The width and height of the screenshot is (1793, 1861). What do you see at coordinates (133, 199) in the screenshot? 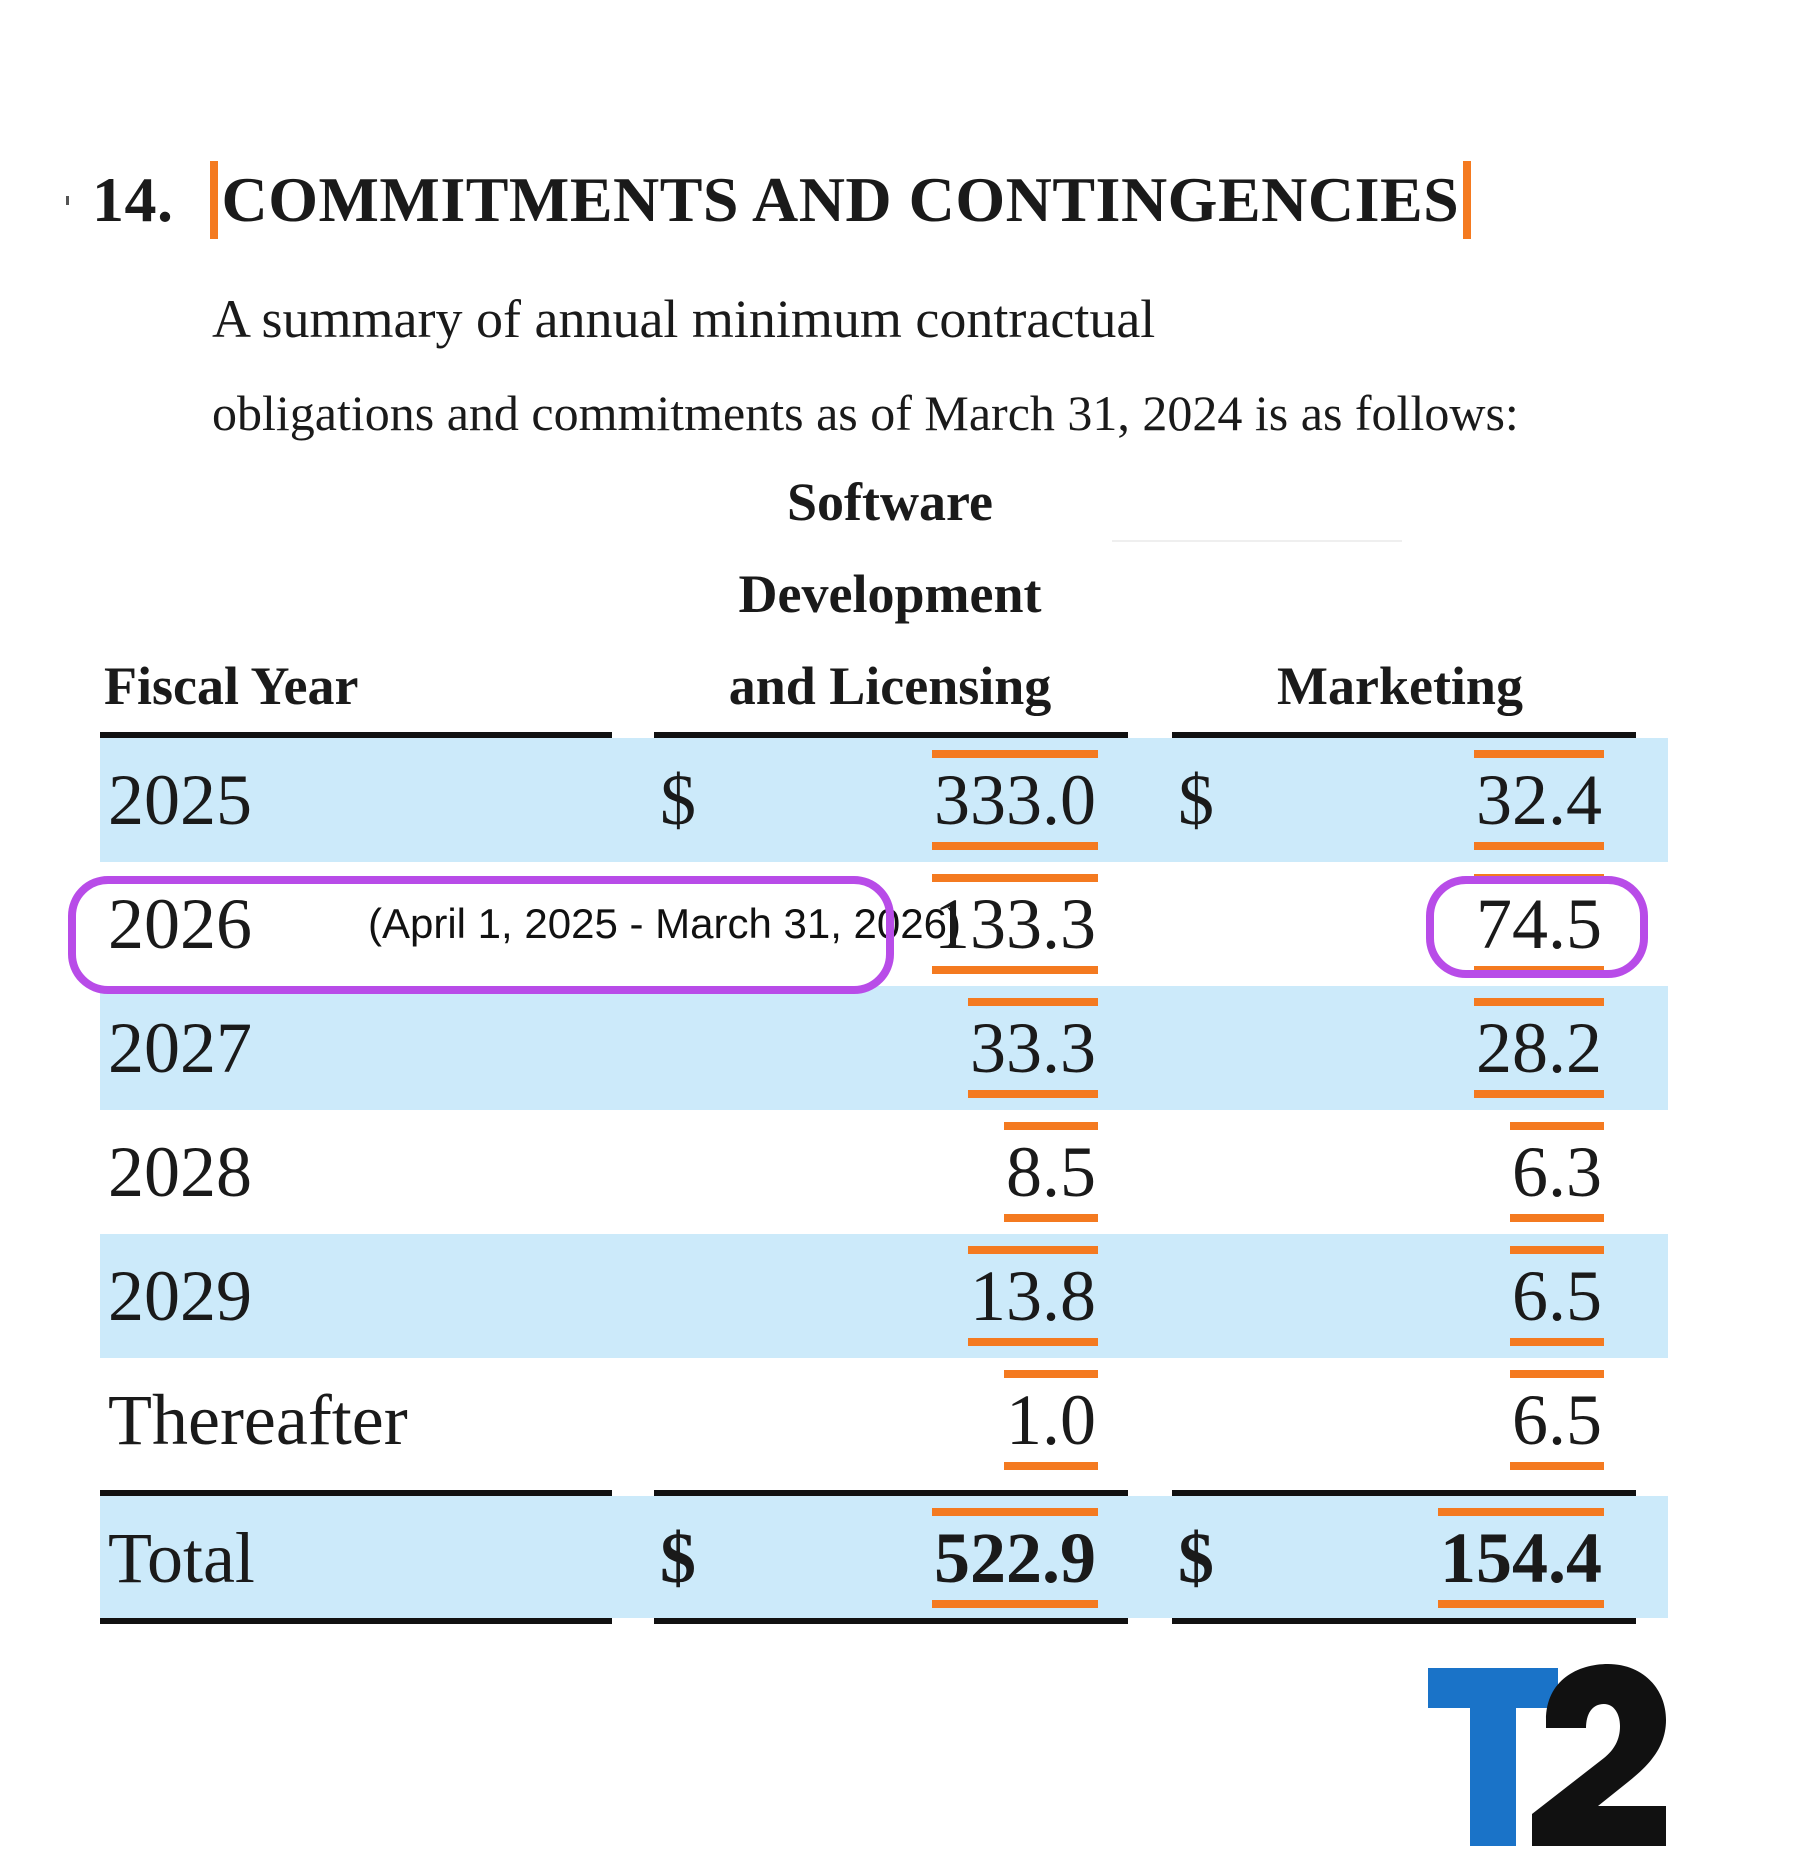
I see `section-number: 14.` at bounding box center [133, 199].